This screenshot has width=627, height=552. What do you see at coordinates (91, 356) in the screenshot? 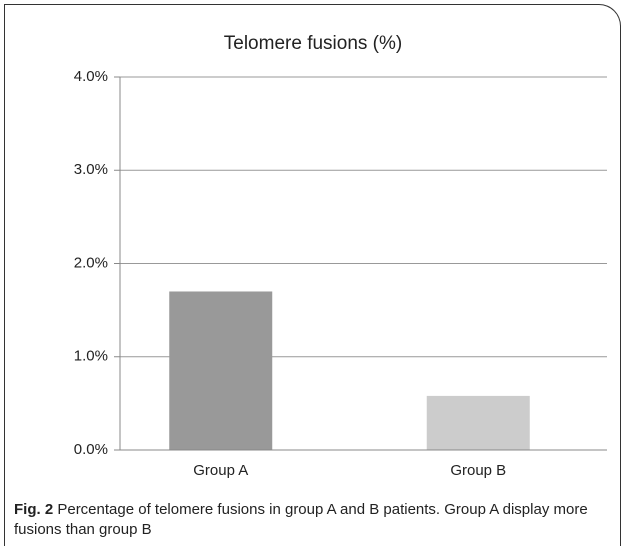
I see `y-tick-label: 1.0%` at bounding box center [91, 356].